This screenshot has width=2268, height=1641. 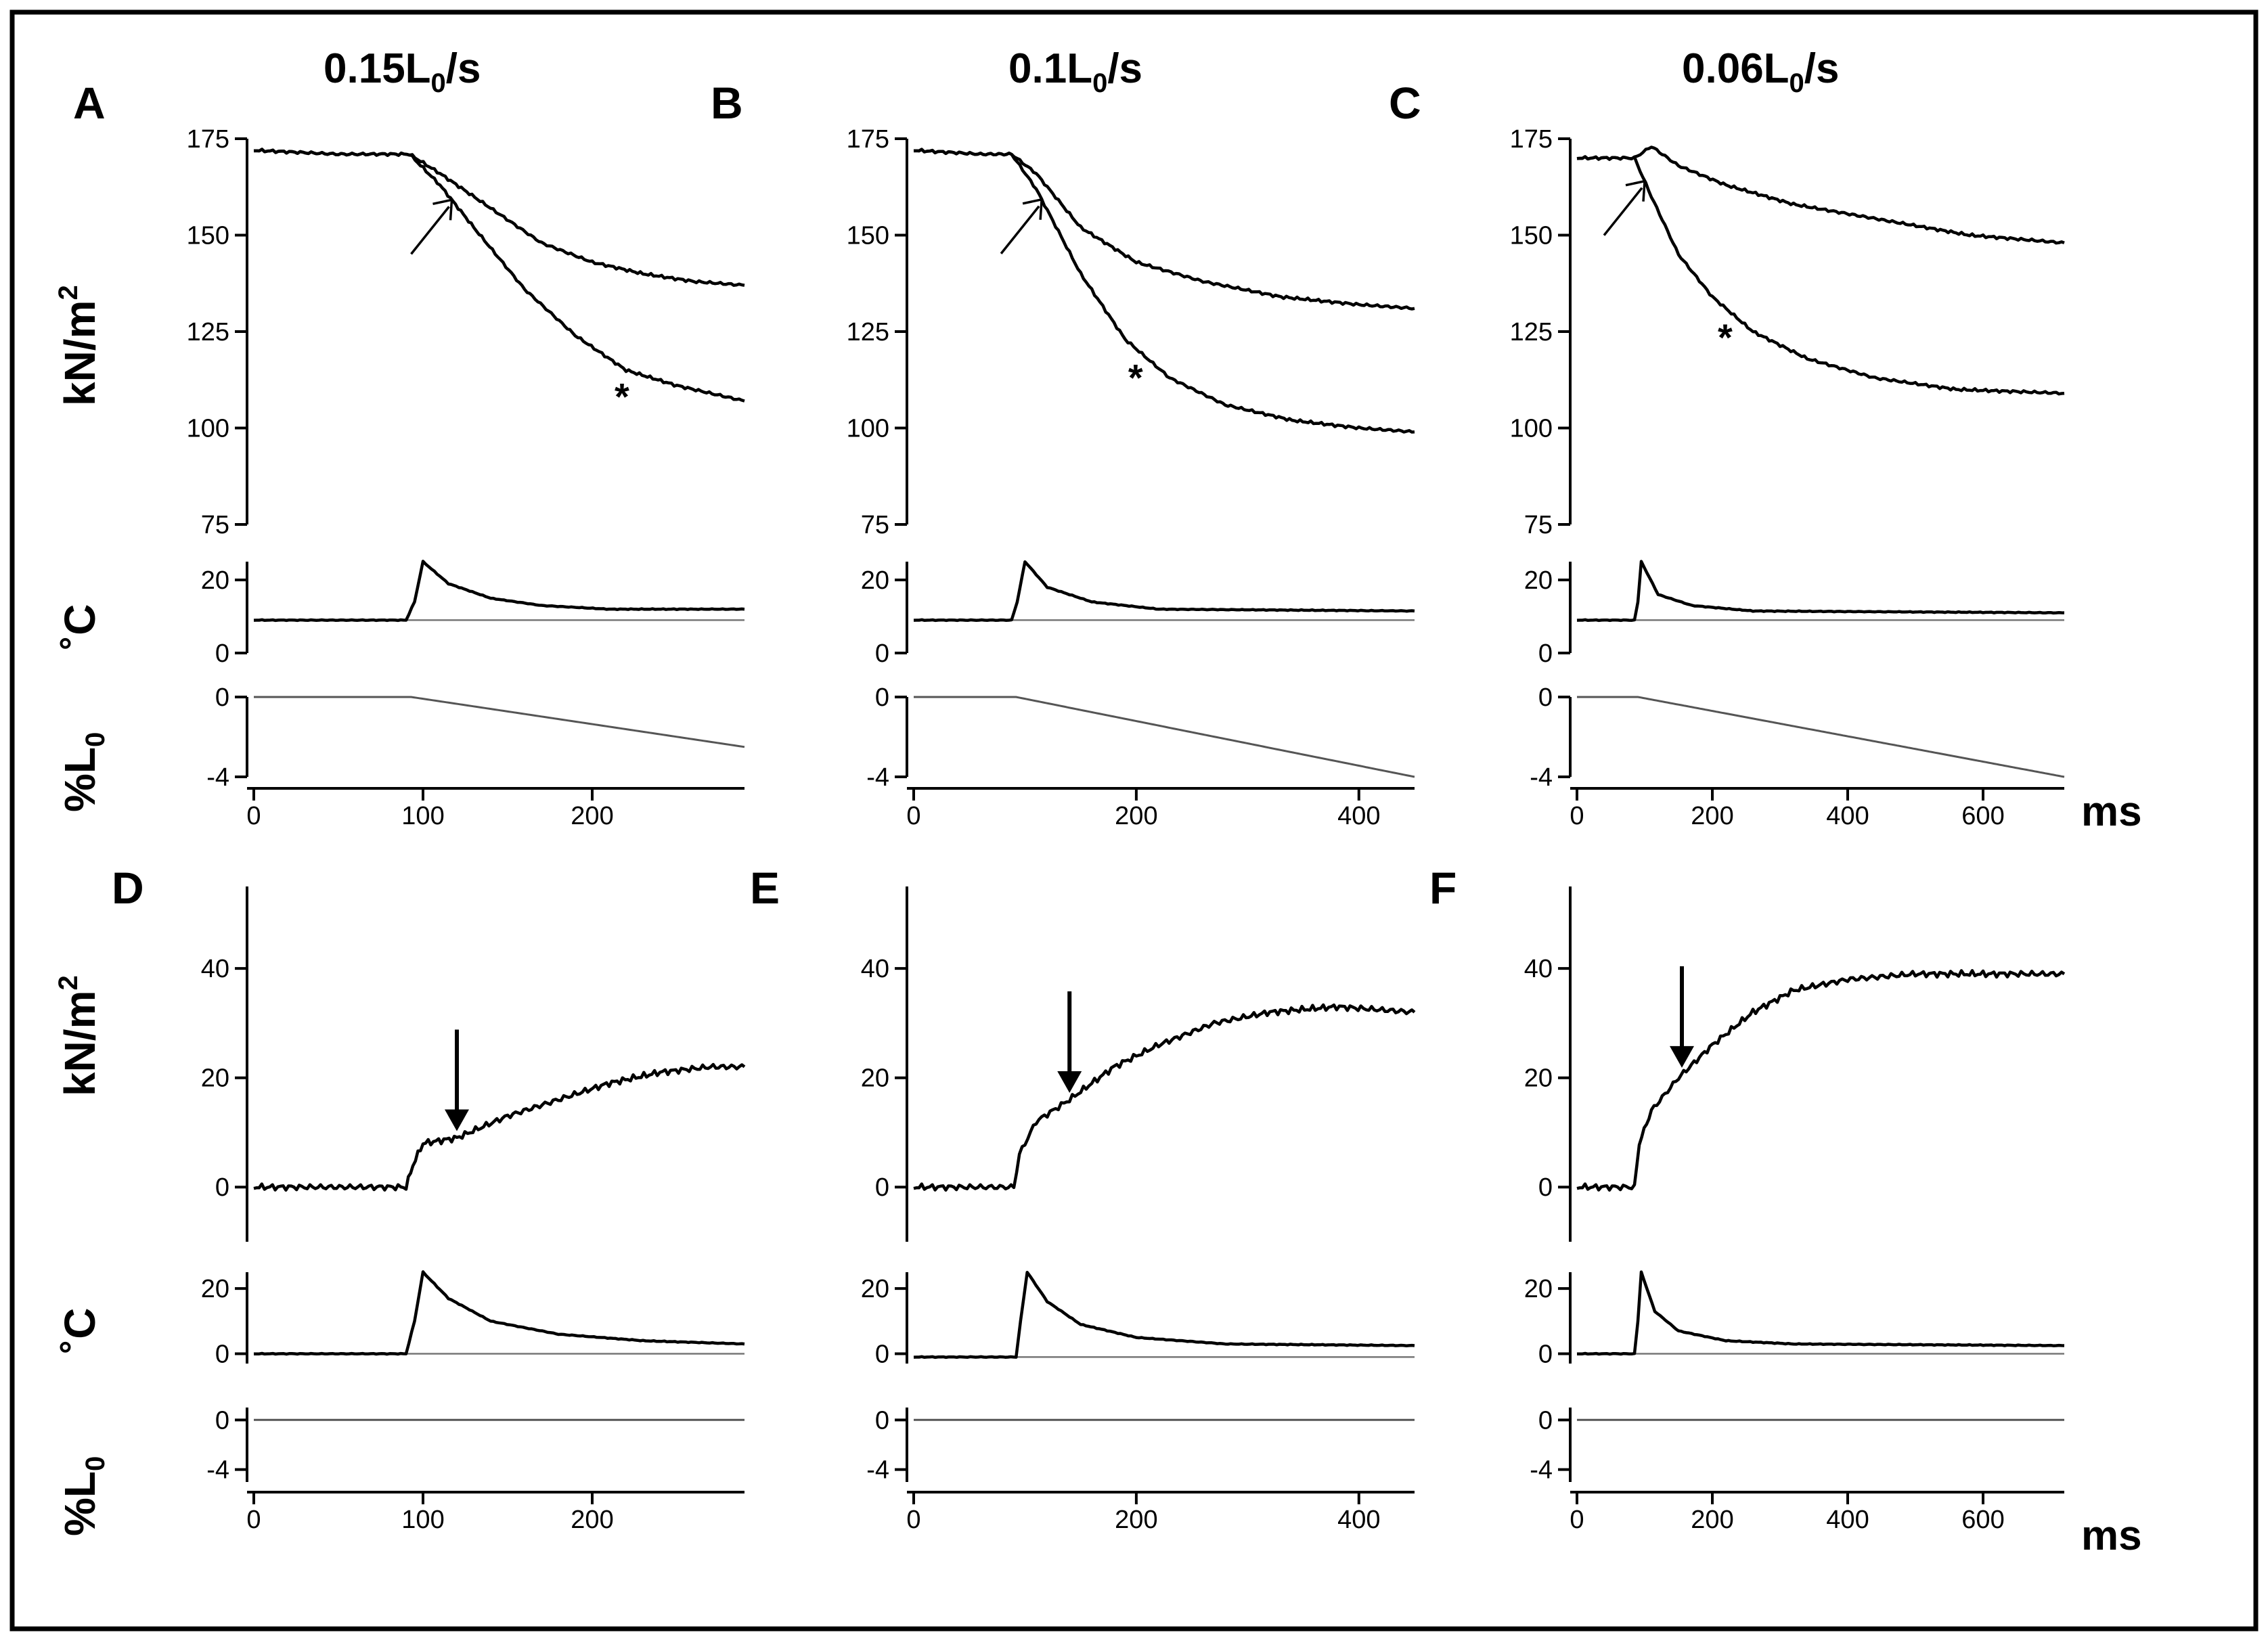 What do you see at coordinates (430, 230) in the screenshot?
I see `open-arrow-a` at bounding box center [430, 230].